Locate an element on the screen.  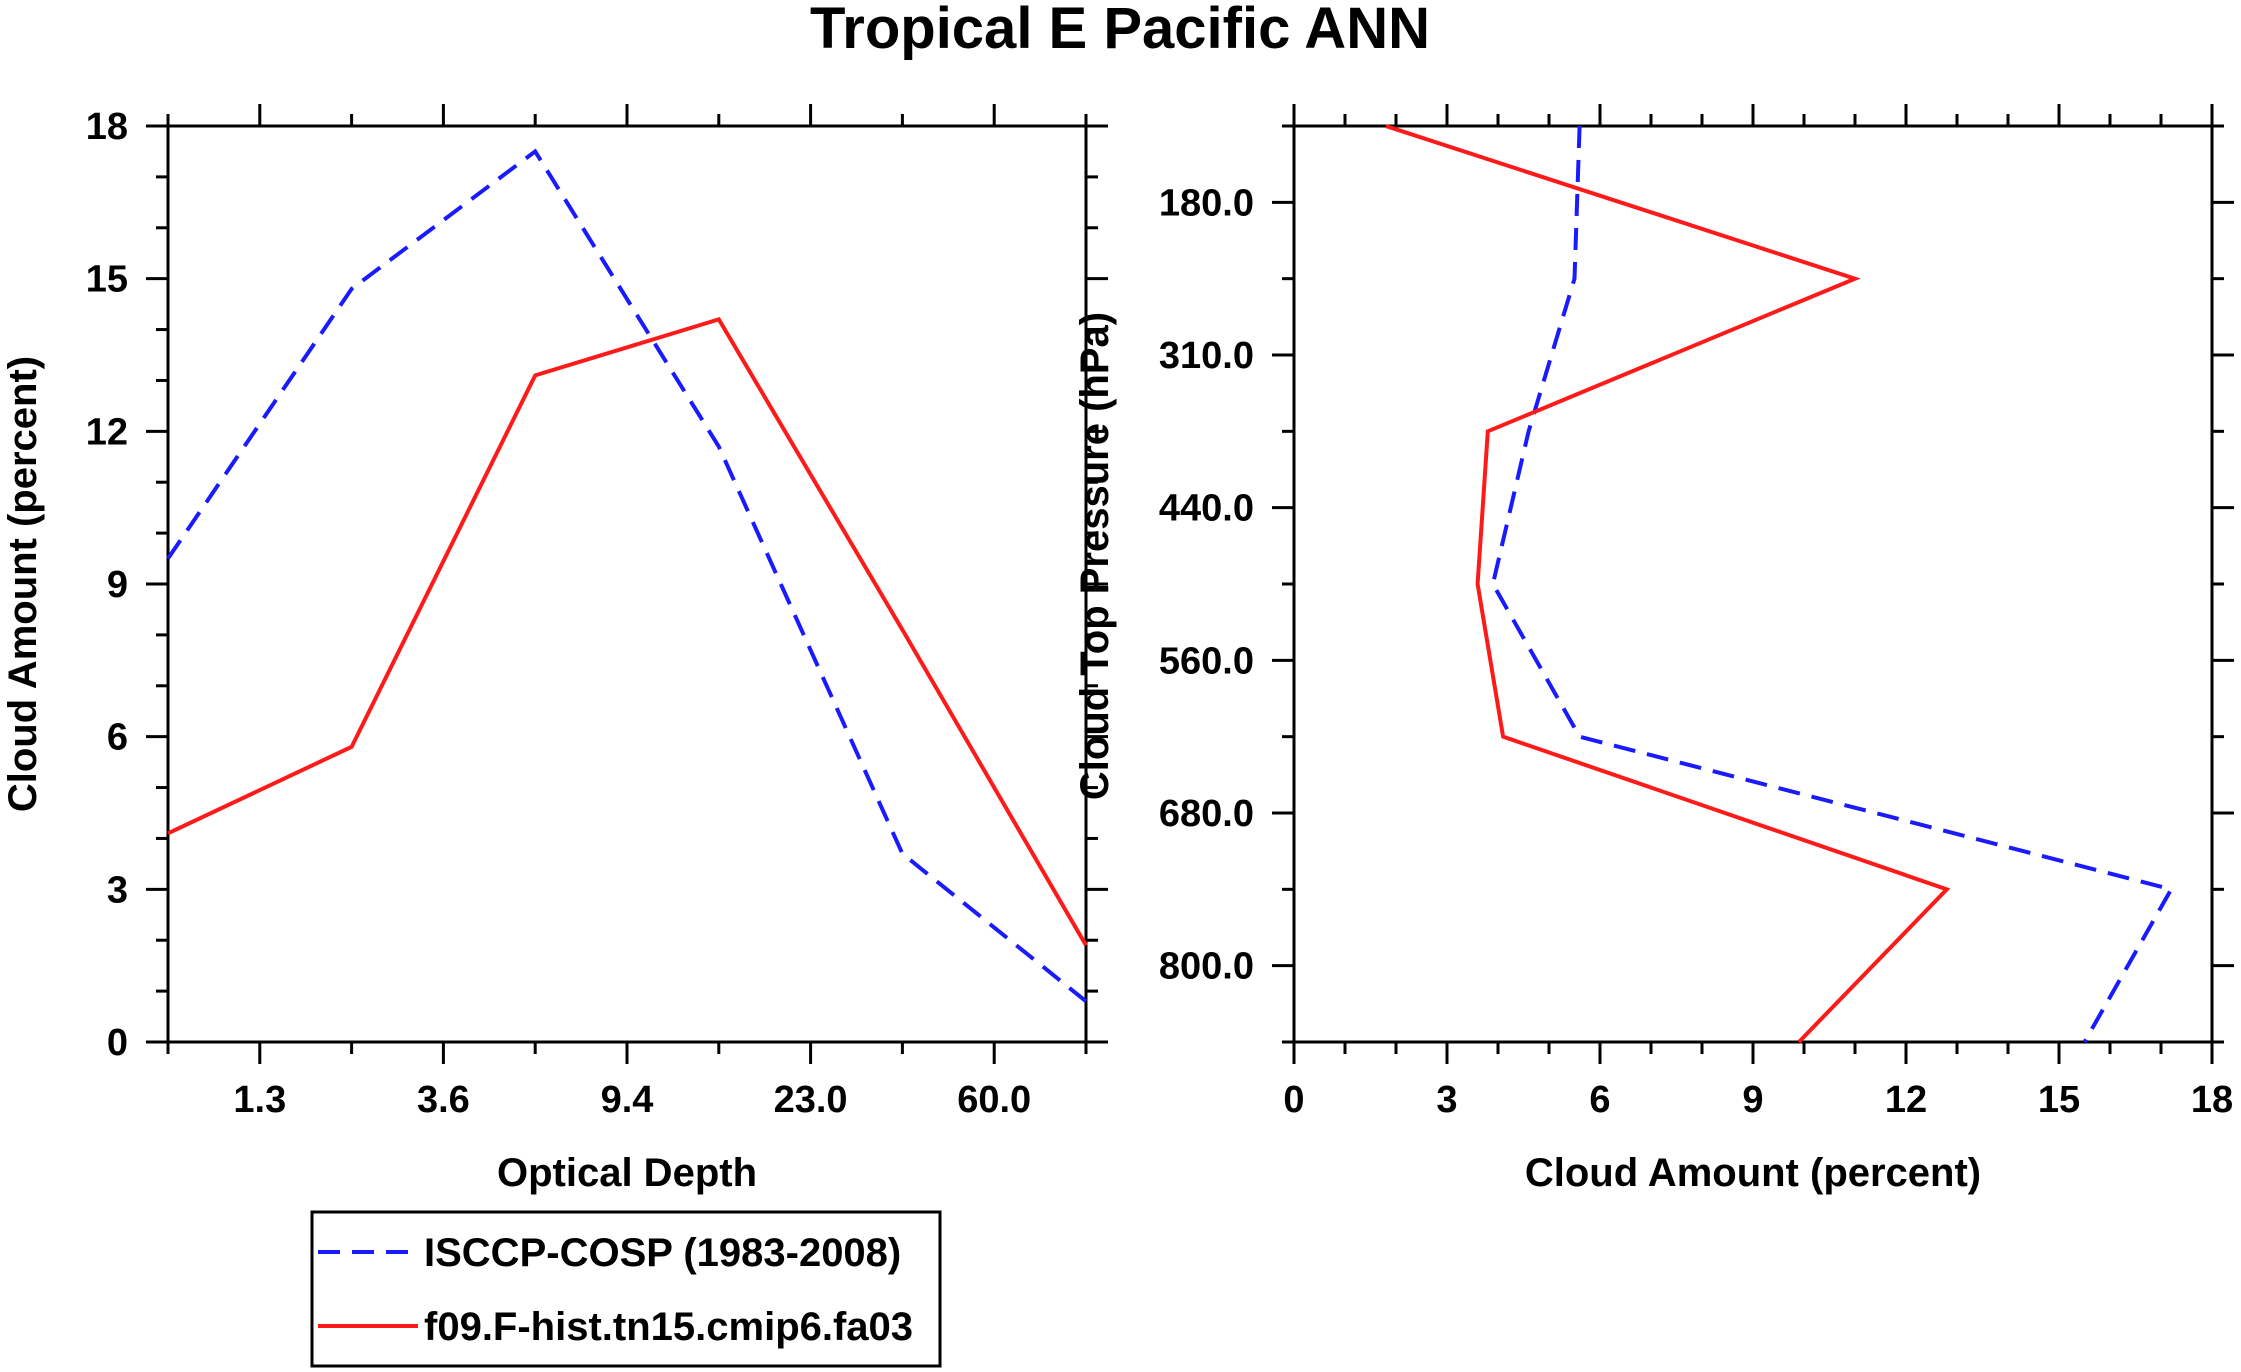
left-y-axis-label: Cloud Amount (percent) is located at coordinates (23, 584).